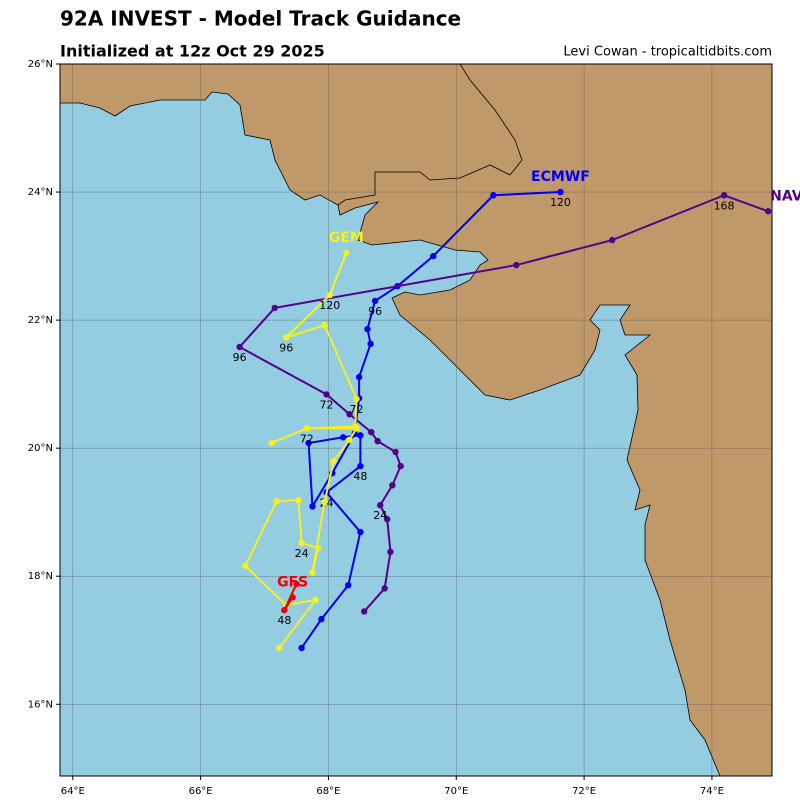 The image size is (800, 800). What do you see at coordinates (328, 791) in the screenshot?
I see `x-tick-label: 68°E` at bounding box center [328, 791].